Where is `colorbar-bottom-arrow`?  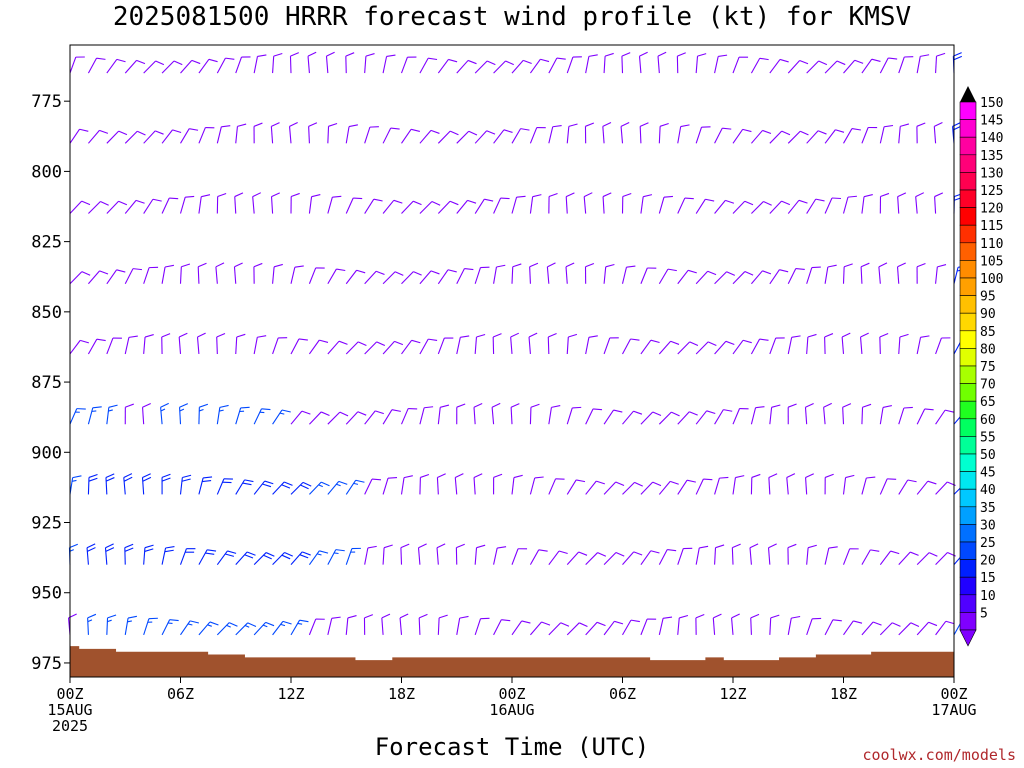 colorbar-bottom-arrow is located at coordinates (968, 638).